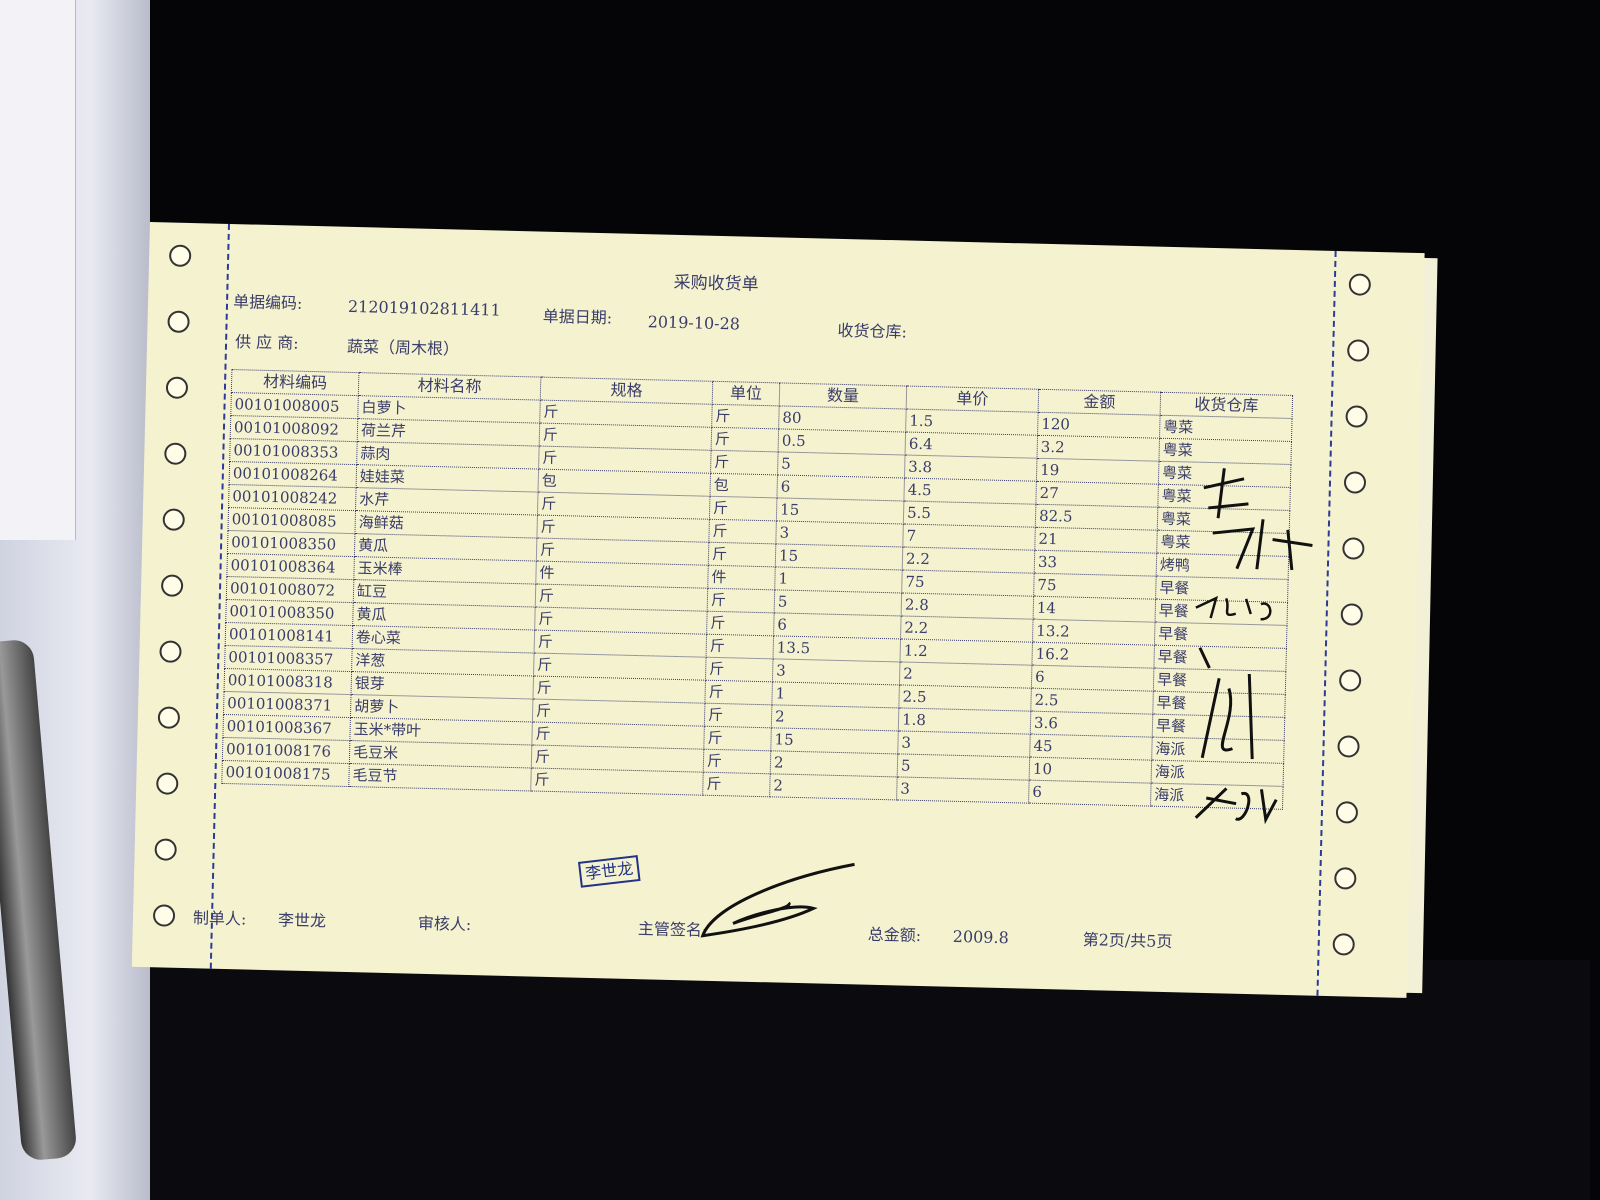  I want to click on warehouse-label: 收货仓库:, so click(872, 331).